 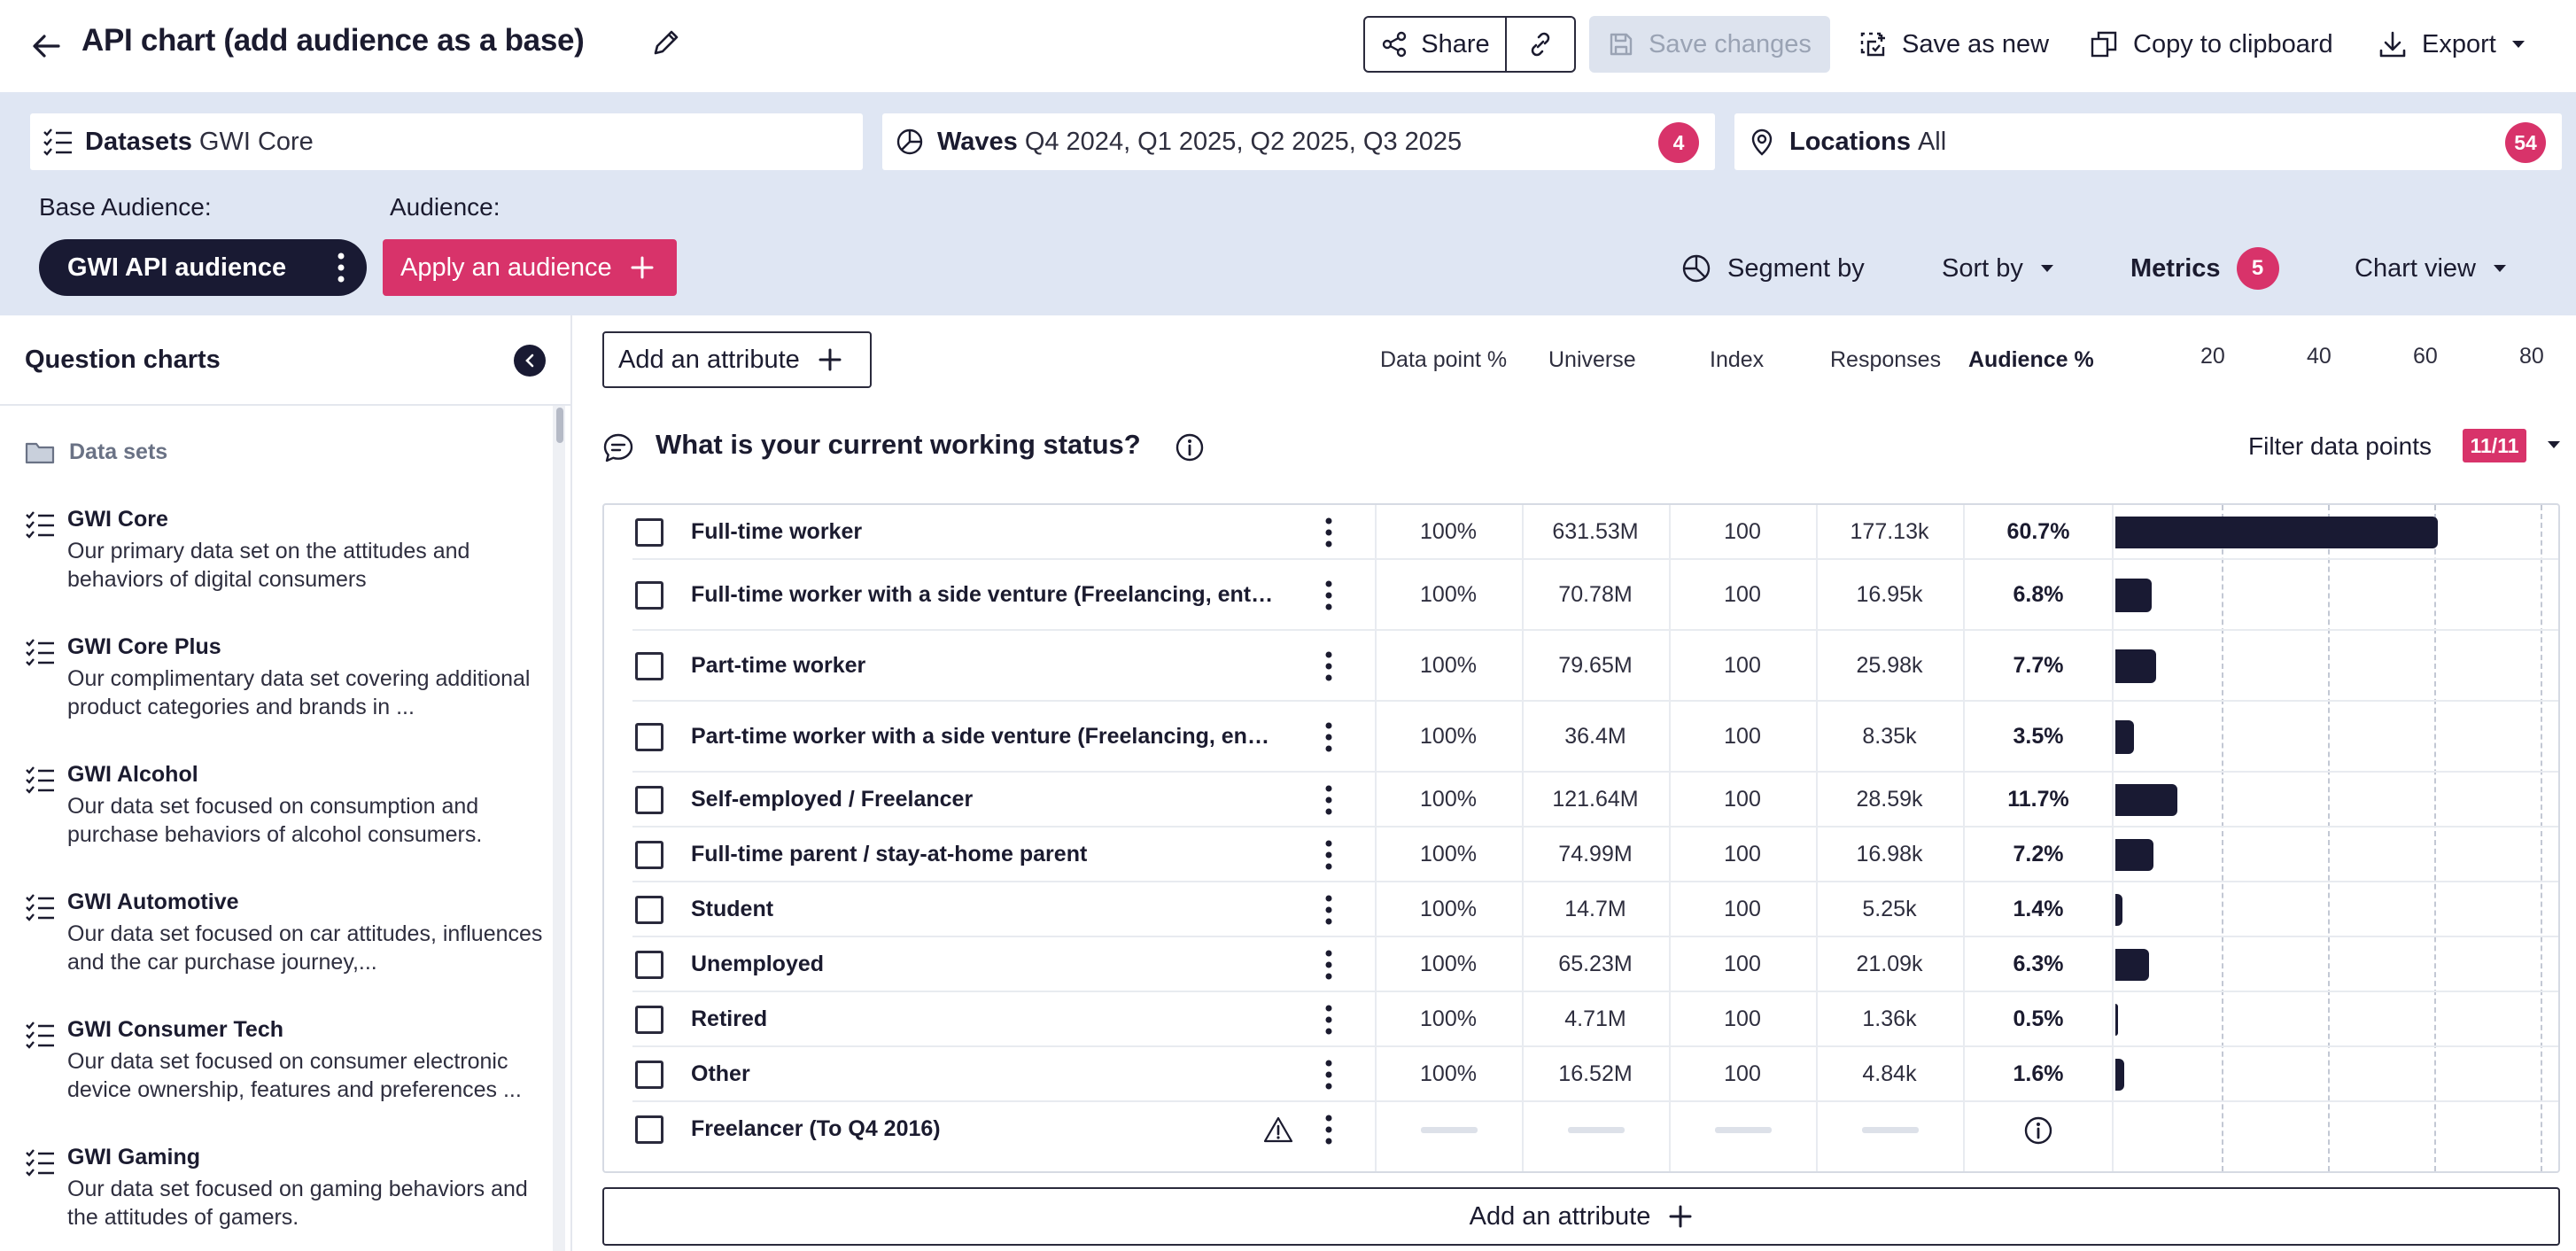 What do you see at coordinates (1737, 359) in the screenshot?
I see `column-index: Index` at bounding box center [1737, 359].